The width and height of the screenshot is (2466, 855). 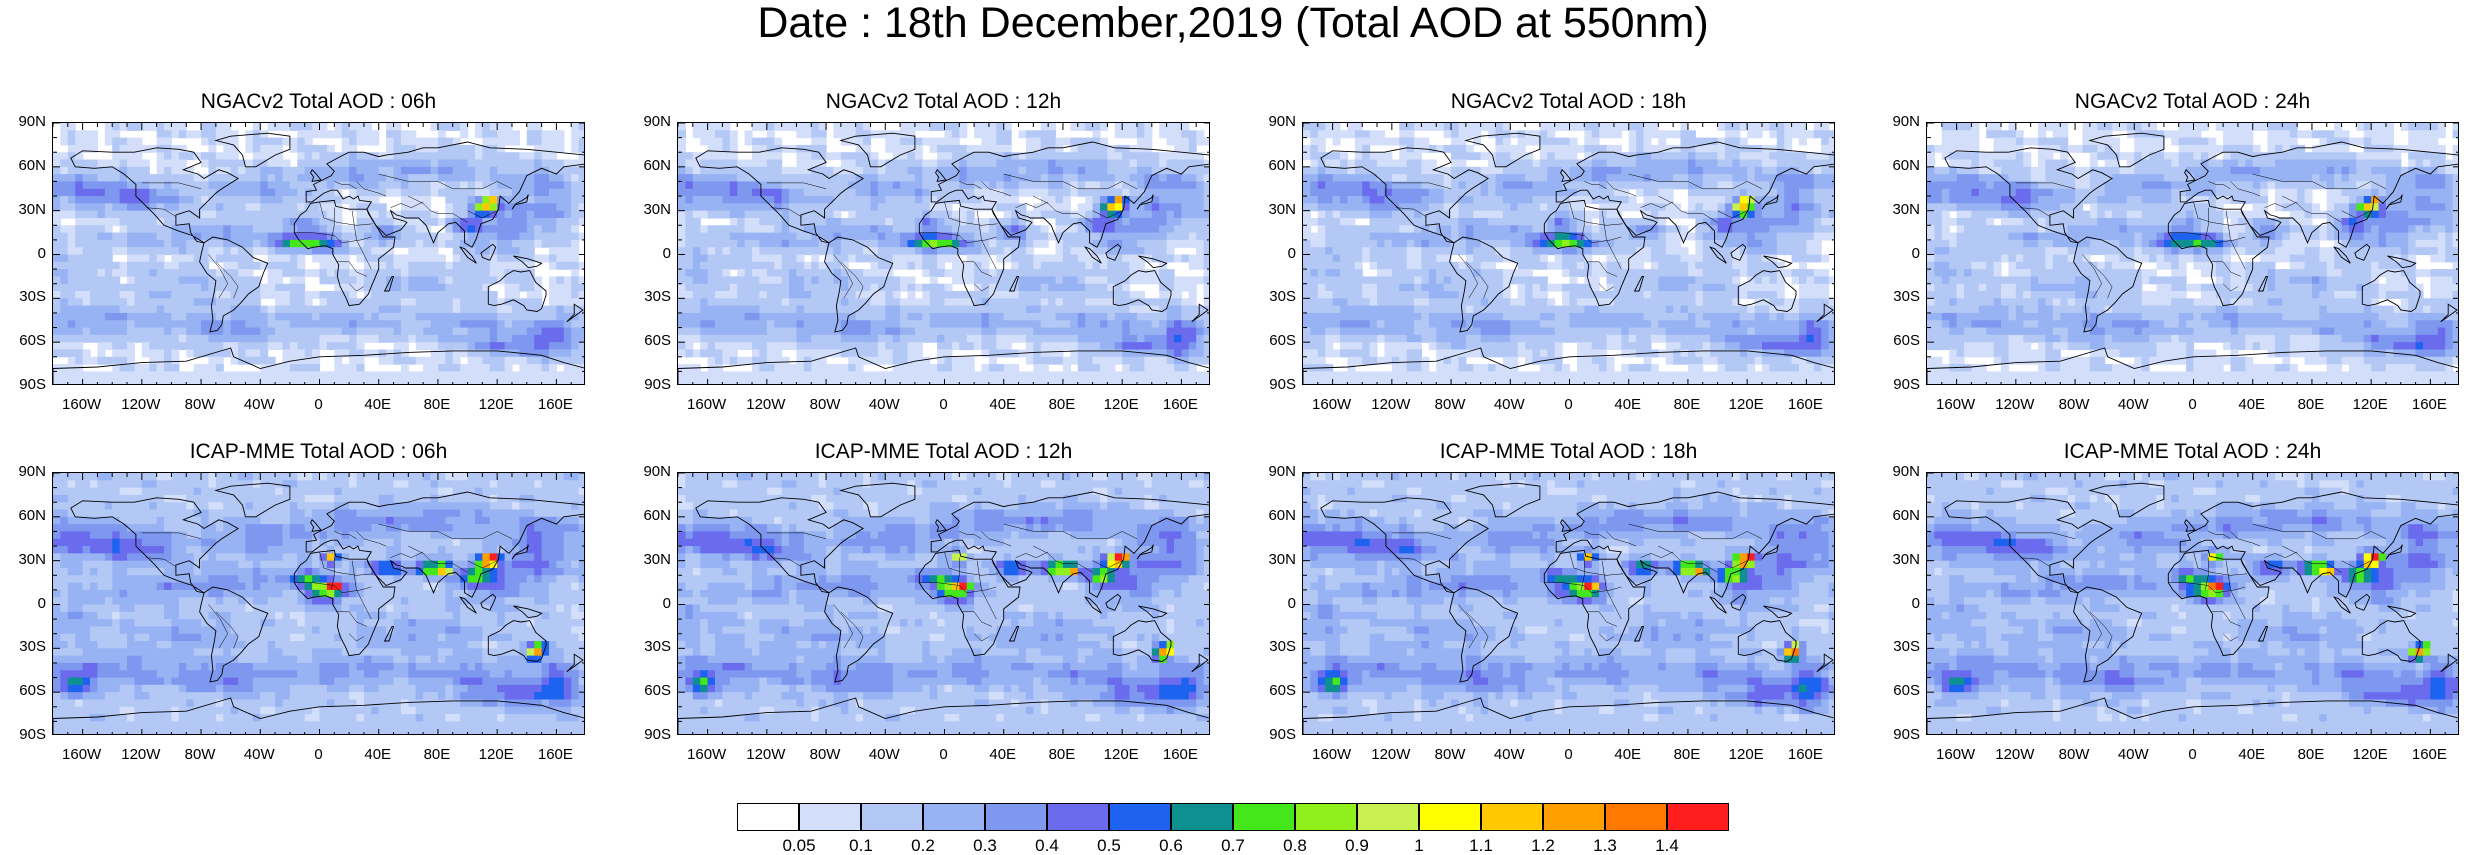 What do you see at coordinates (24, 122) in the screenshot?
I see `lat-tick-label: 90N` at bounding box center [24, 122].